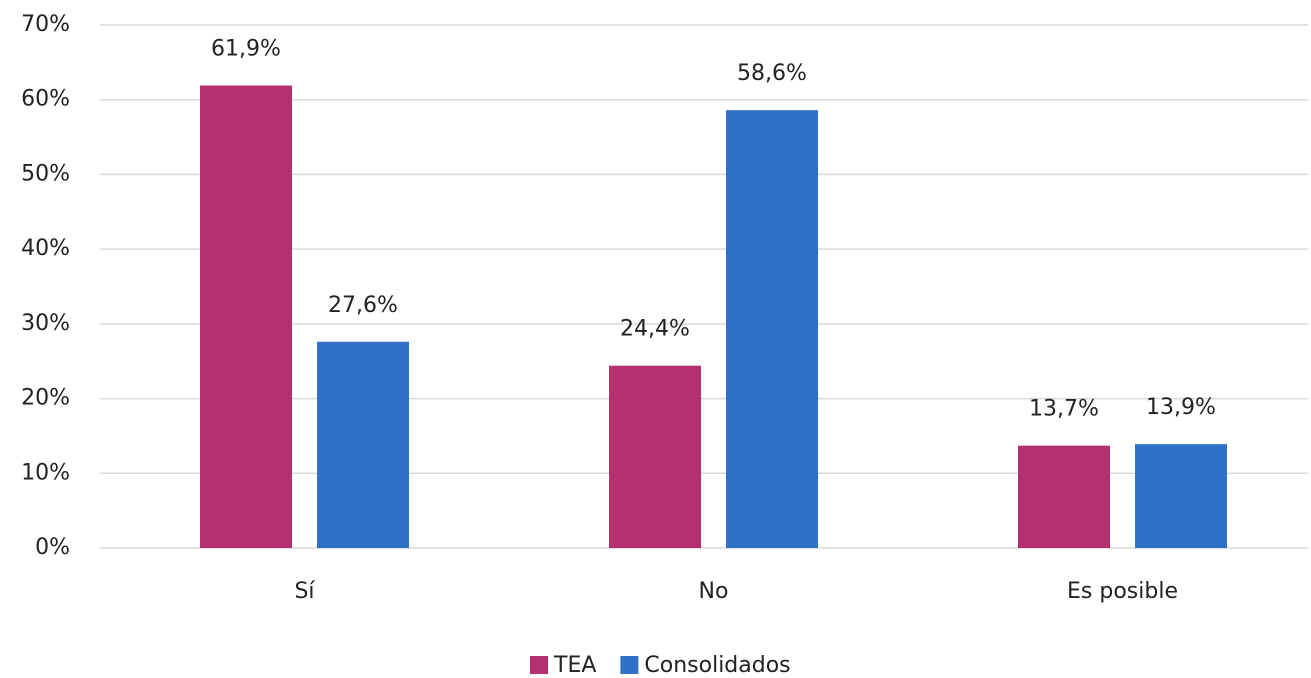 The height and width of the screenshot is (678, 1311). What do you see at coordinates (45, 24) in the screenshot?
I see `y-tick-label: 70%` at bounding box center [45, 24].